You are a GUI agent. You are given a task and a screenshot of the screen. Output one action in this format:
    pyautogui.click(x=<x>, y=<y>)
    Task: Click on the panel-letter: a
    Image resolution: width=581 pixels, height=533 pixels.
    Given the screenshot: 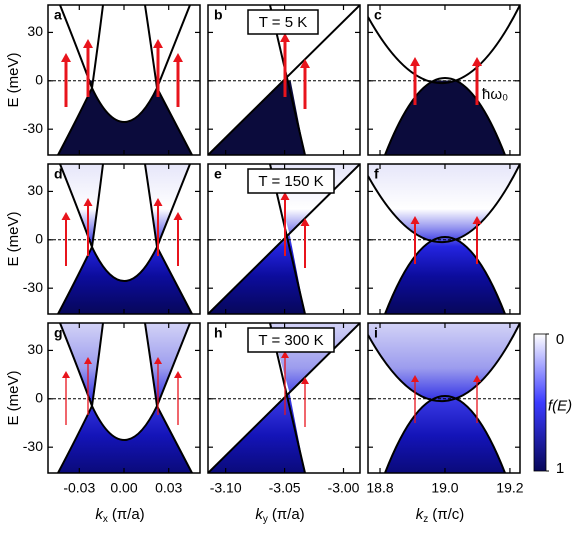 What is the action you would take?
    pyautogui.click(x=58, y=15)
    